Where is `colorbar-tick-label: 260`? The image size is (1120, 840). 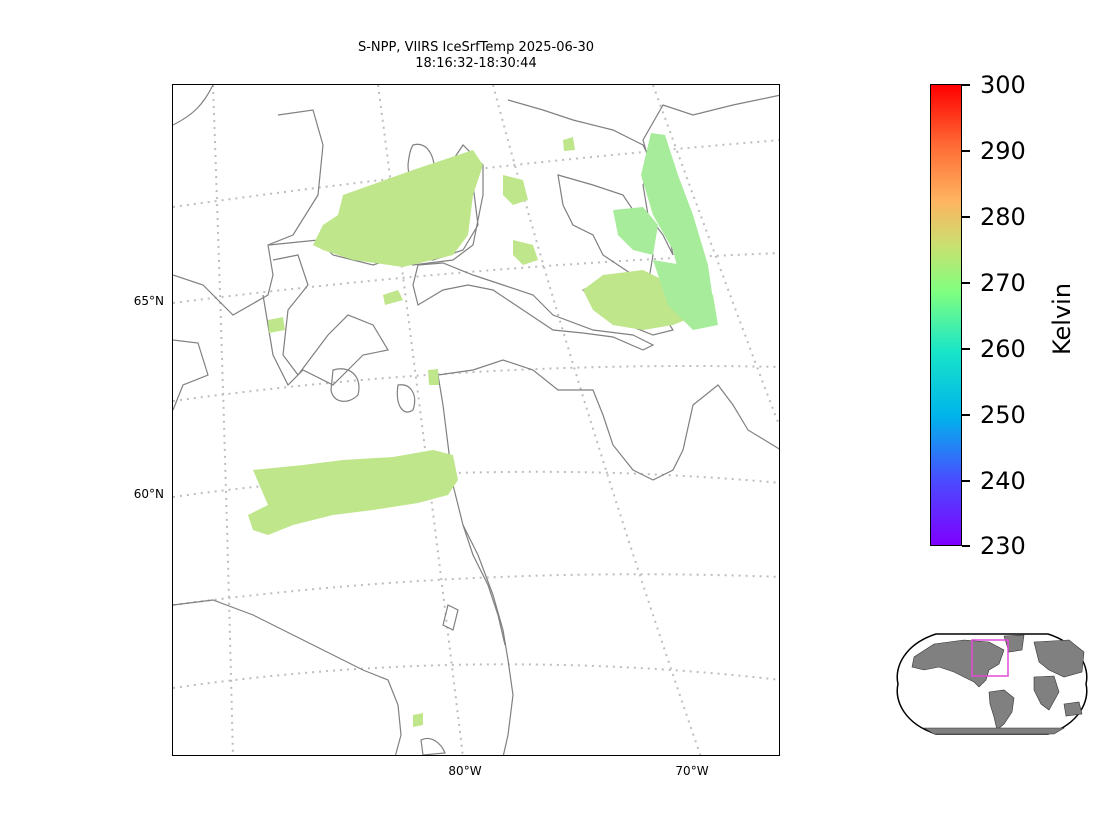
colorbar-tick-label: 260 is located at coordinates (1003, 349).